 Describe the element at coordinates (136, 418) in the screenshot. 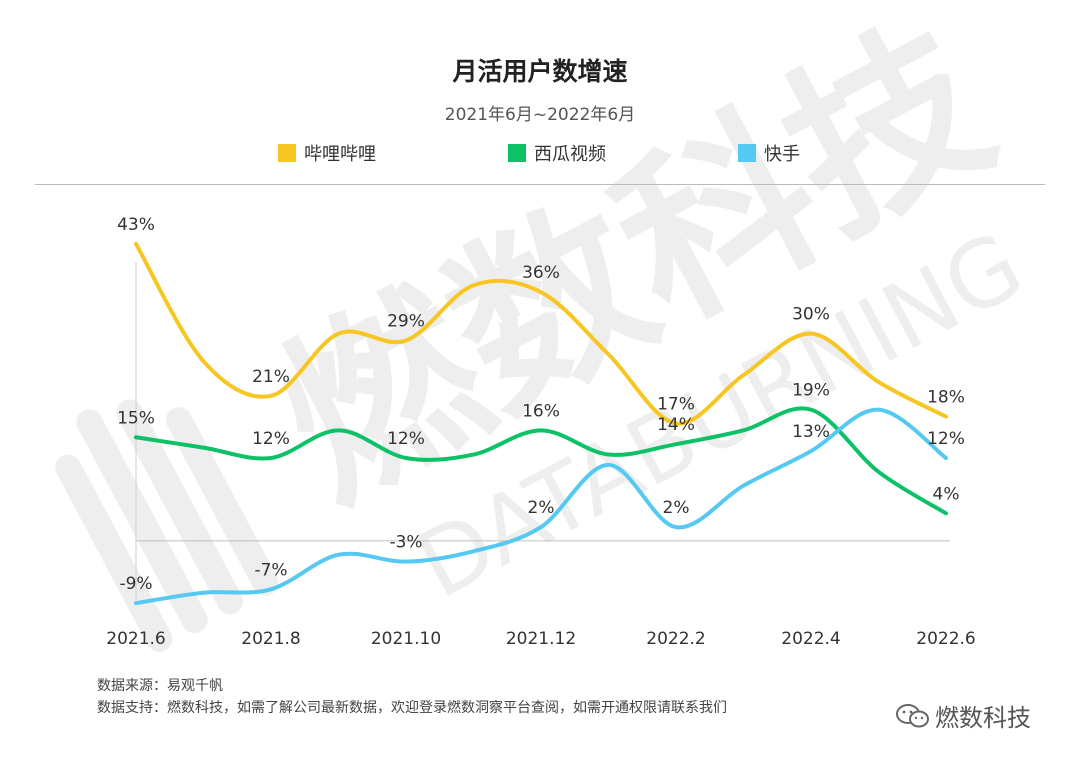

I see `data-label-xigua: 15%` at that location.